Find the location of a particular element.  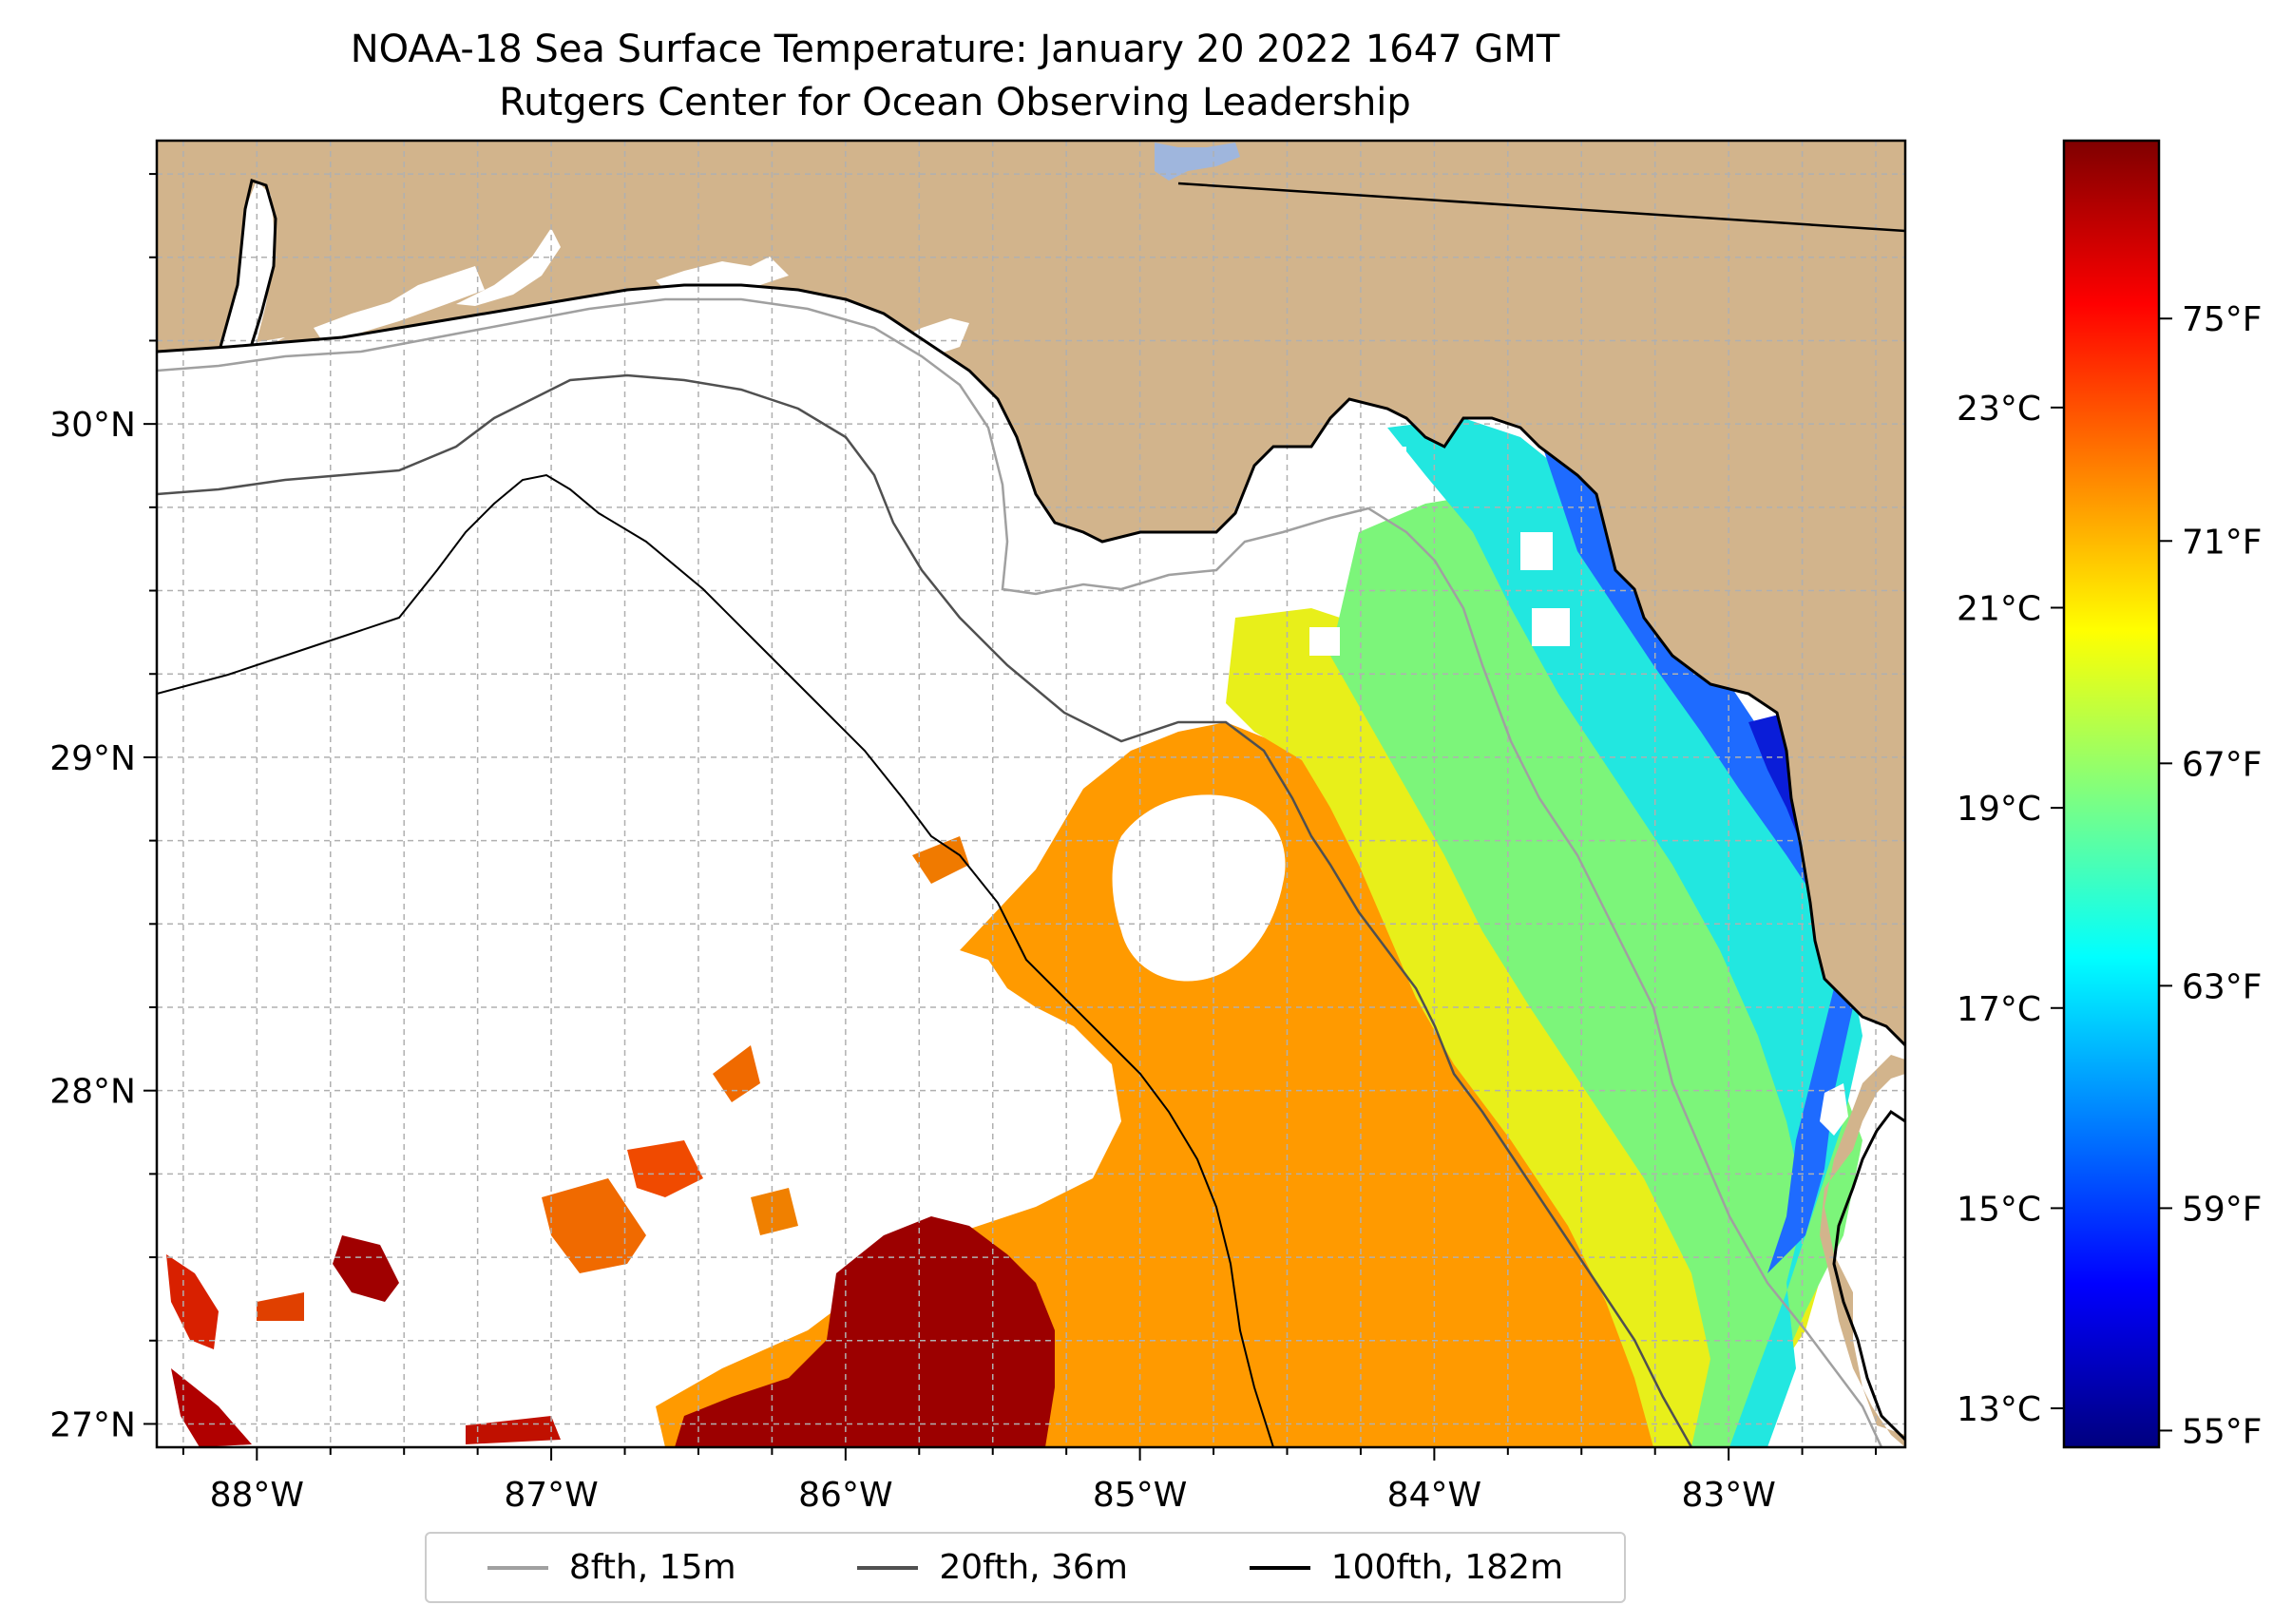

colorbar-label-c: 17°C is located at coordinates (1999, 1009).